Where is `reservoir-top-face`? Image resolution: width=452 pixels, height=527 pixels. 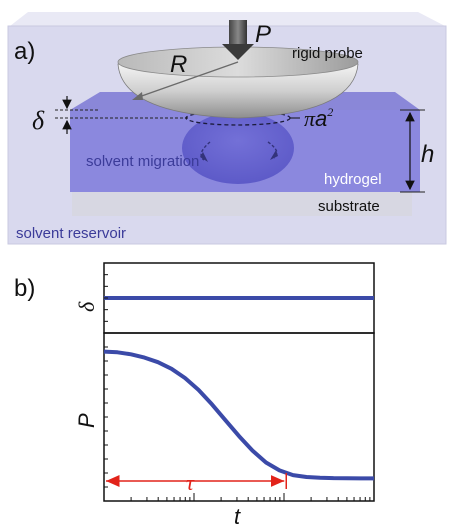
reservoir-top-face is located at coordinates (227, 19).